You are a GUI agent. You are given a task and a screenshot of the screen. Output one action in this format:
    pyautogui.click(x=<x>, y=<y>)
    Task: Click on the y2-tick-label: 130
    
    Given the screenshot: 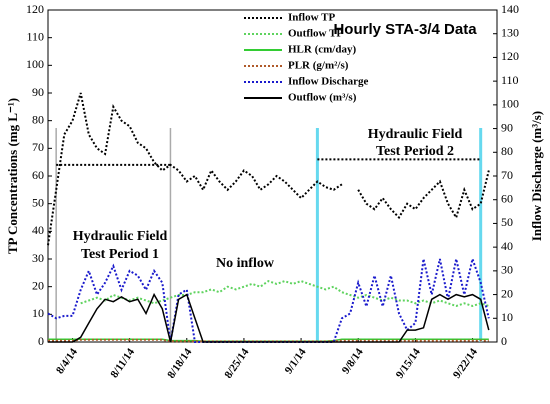 What is the action you would take?
    pyautogui.click(x=510, y=32)
    